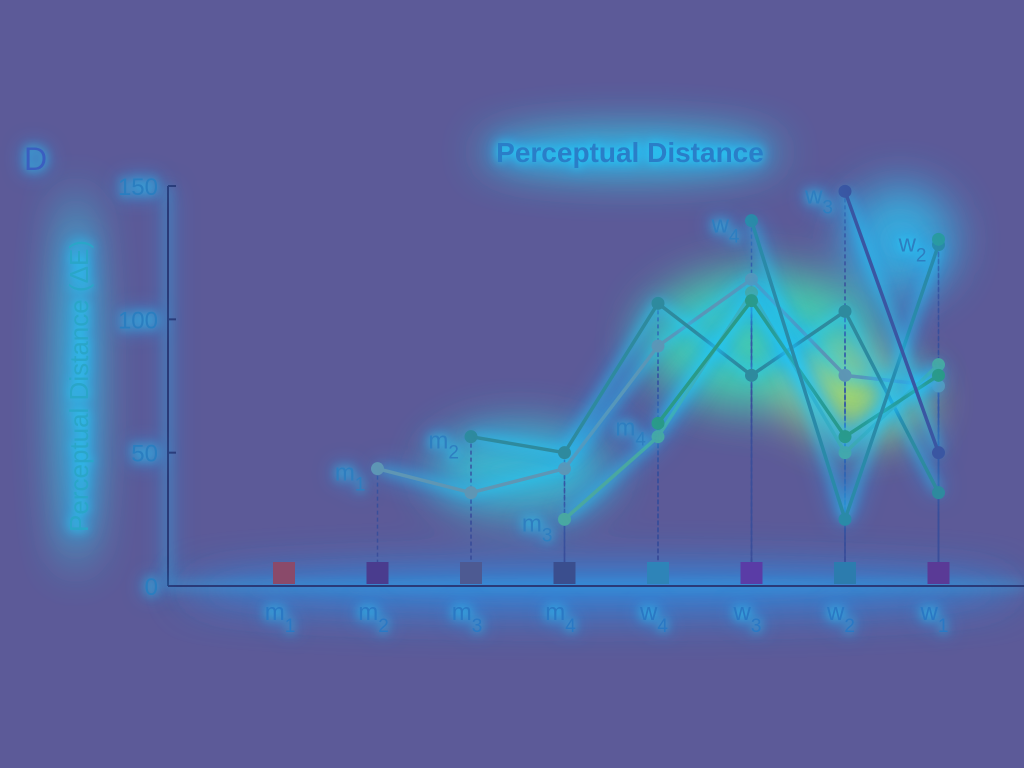 The image size is (1024, 768). Describe the element at coordinates (912, 248) in the screenshot. I see `series-label: w2` at that location.